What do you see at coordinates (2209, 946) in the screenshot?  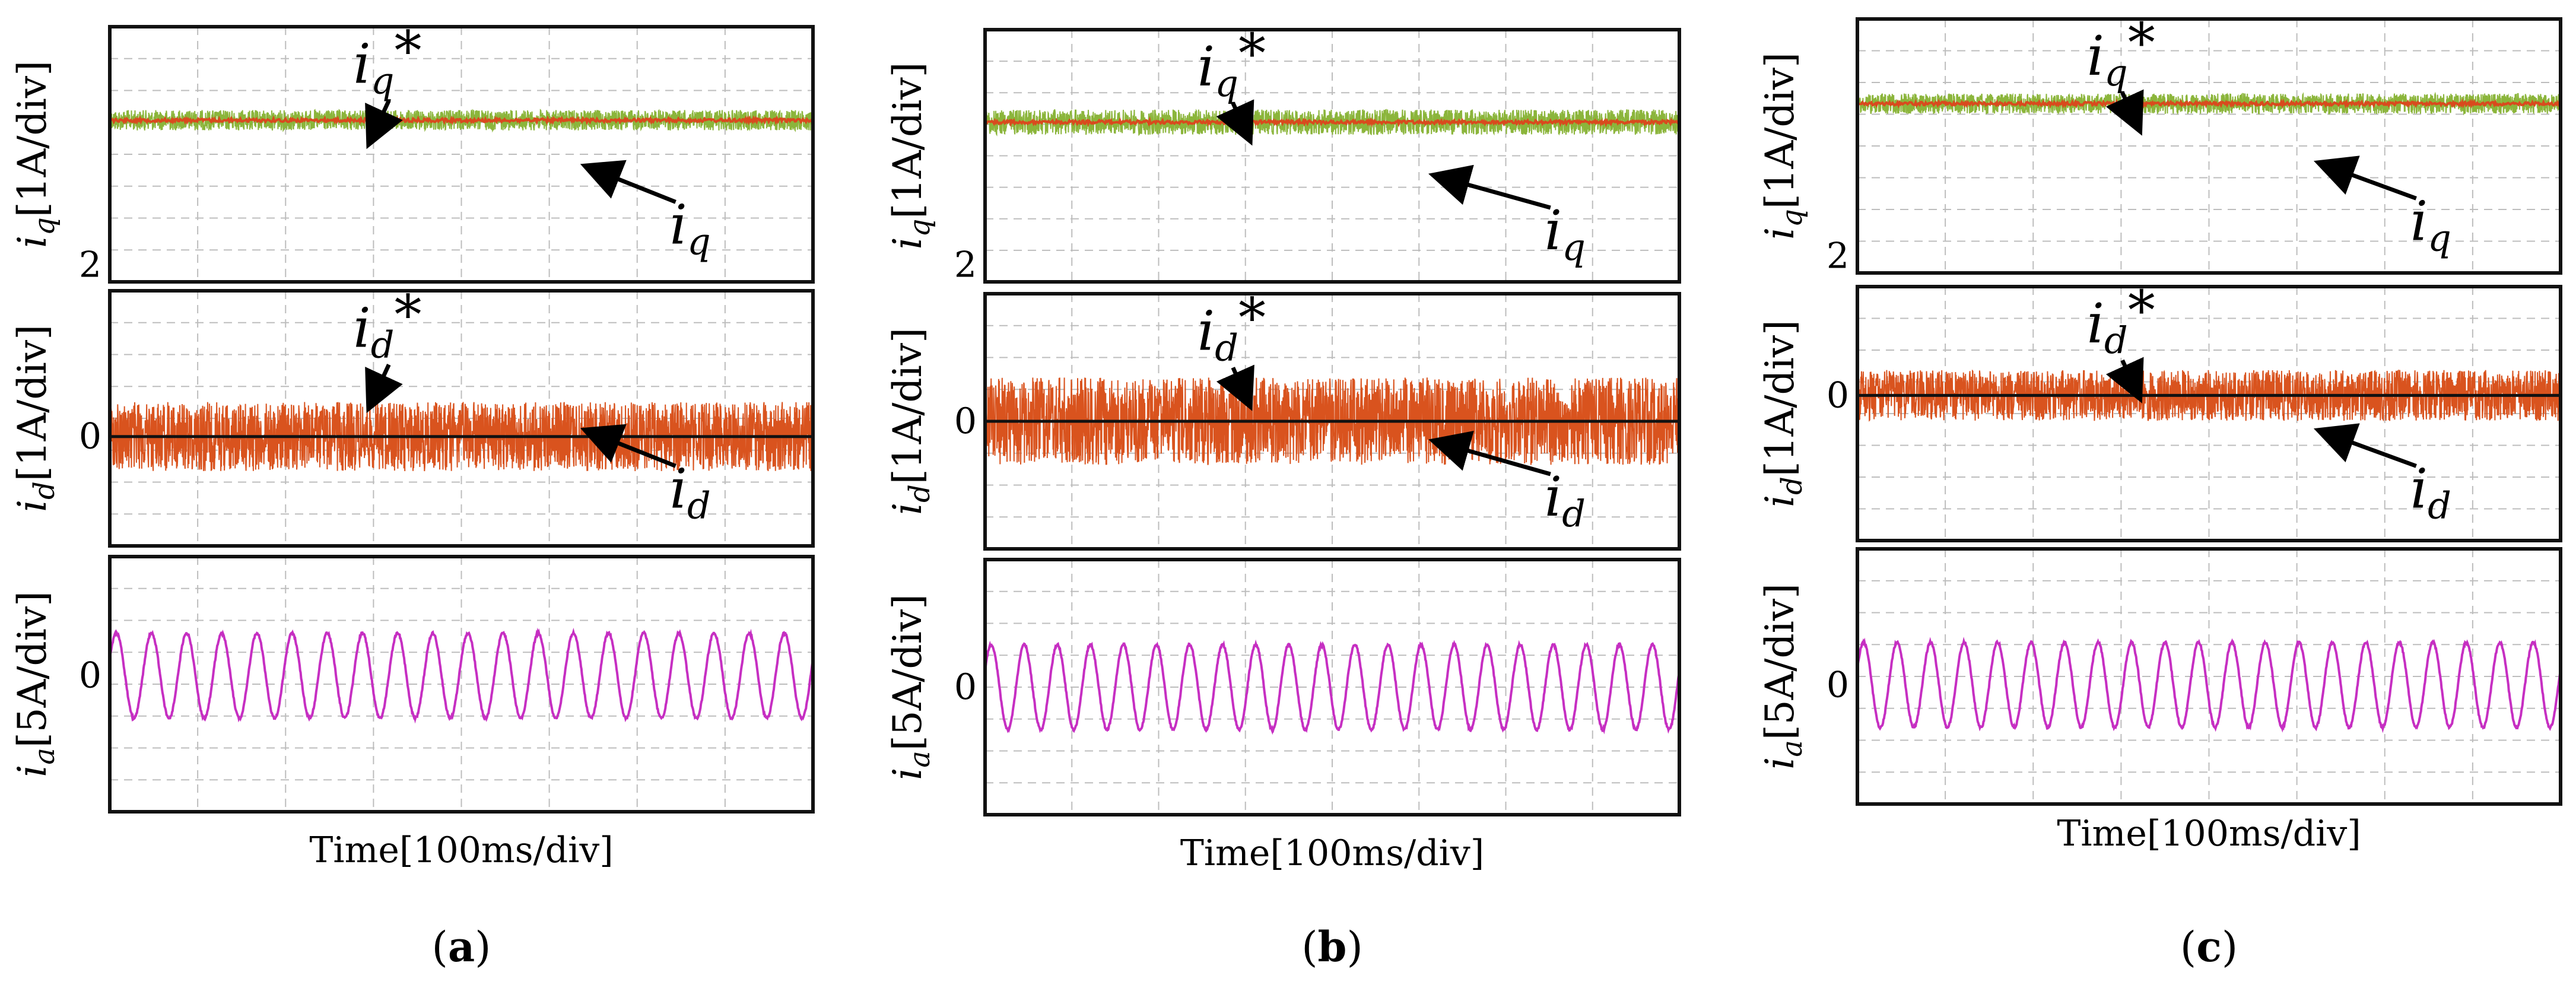 I see `caption-letter: c` at bounding box center [2209, 946].